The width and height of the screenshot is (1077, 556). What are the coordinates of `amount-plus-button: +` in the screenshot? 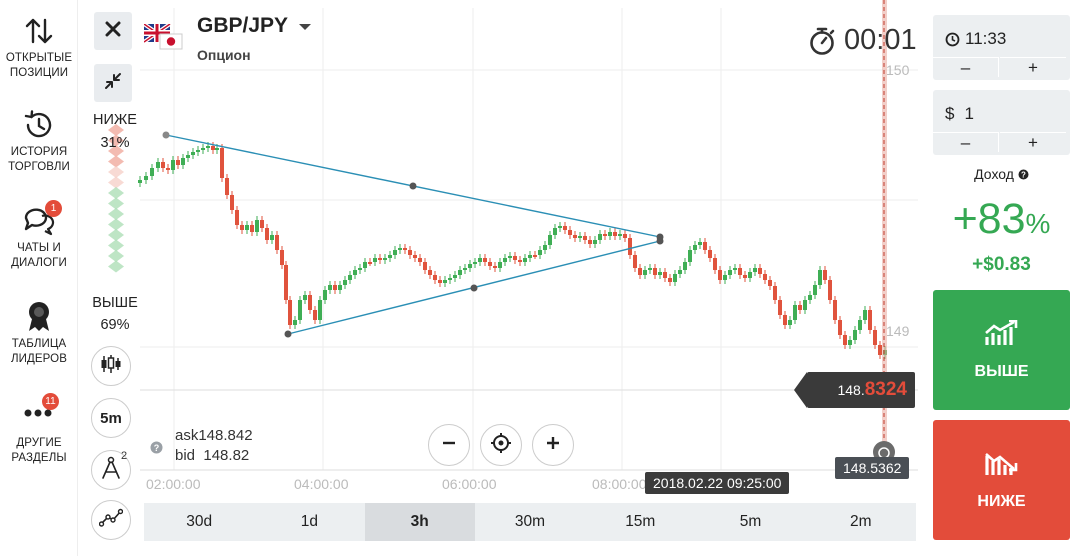 It's located at (1033, 142).